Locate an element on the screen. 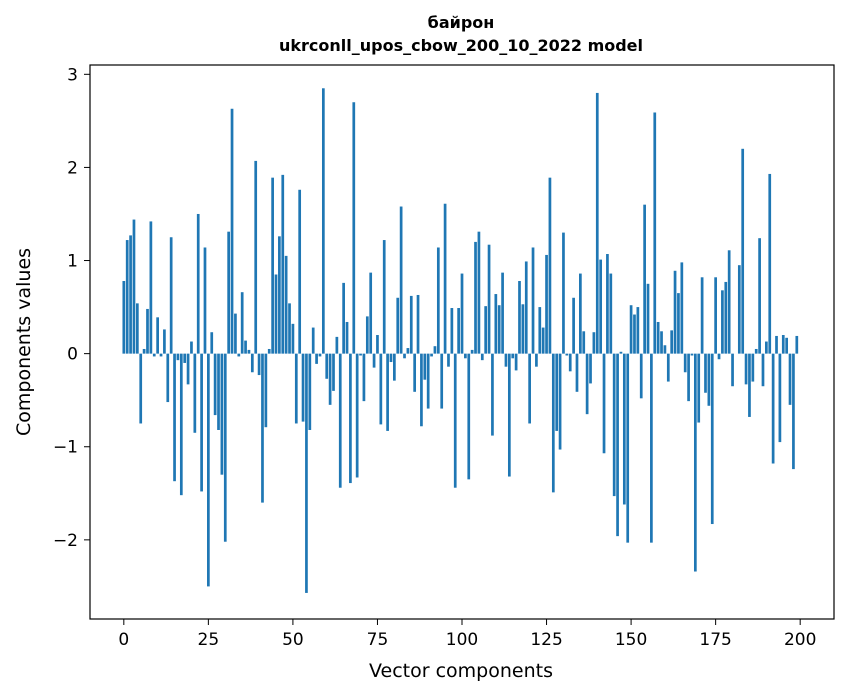 This screenshot has height=696, width=847. x-tick-label: 175 is located at coordinates (715, 640).